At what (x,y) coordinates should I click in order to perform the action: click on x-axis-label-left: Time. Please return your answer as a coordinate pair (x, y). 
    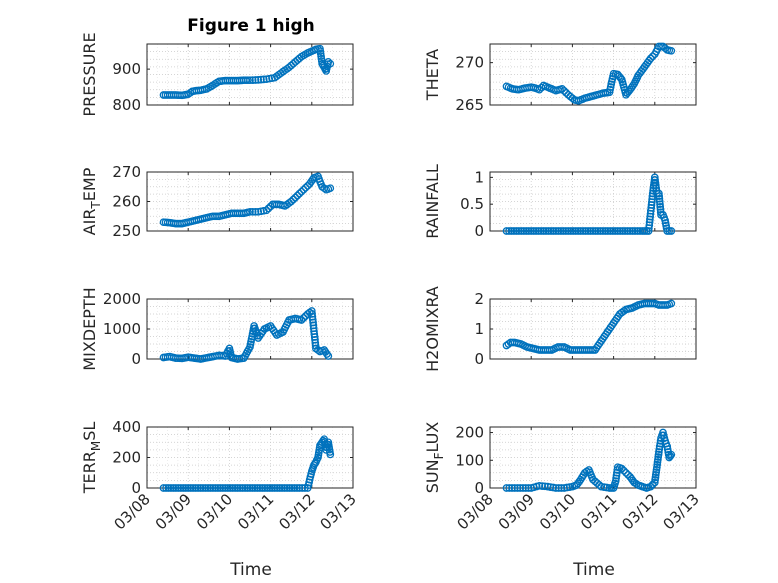
    Looking at the image, I should click on (250, 570).